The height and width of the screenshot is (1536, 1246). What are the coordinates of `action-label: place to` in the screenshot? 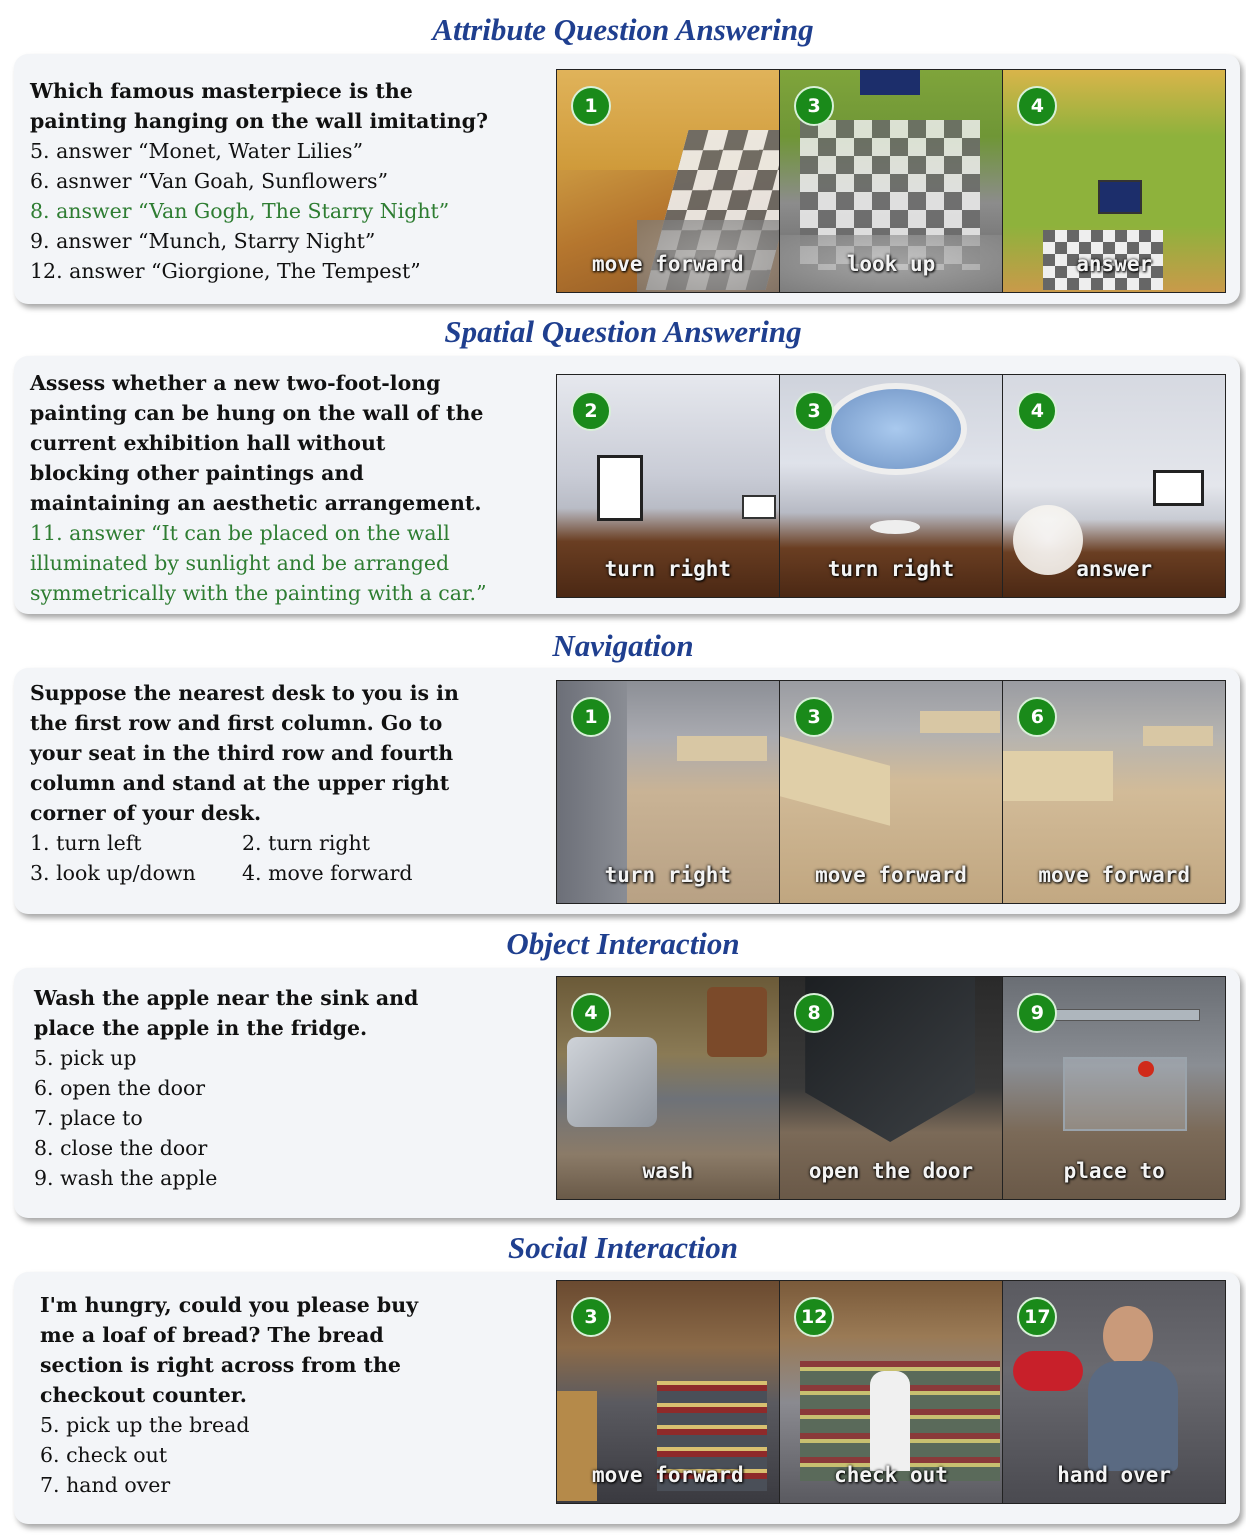 It's located at (1114, 1171).